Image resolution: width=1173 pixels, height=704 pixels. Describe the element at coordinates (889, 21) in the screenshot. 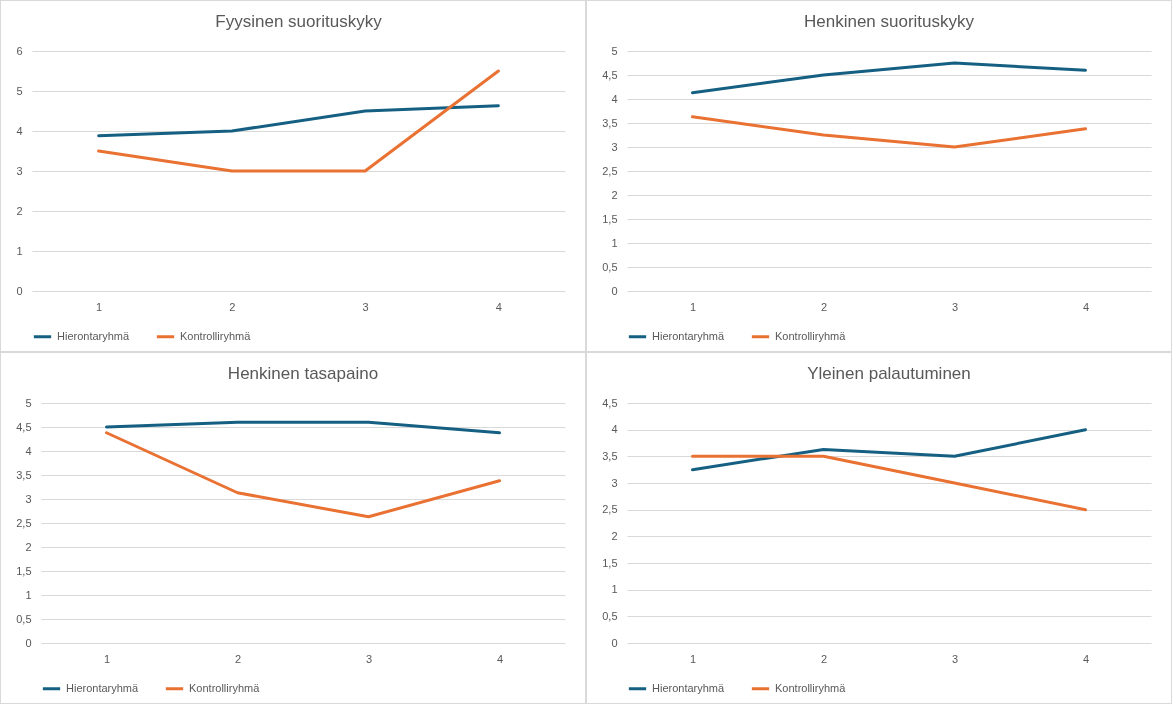

I see `chart-title: Henkinen suorituskyky` at that location.